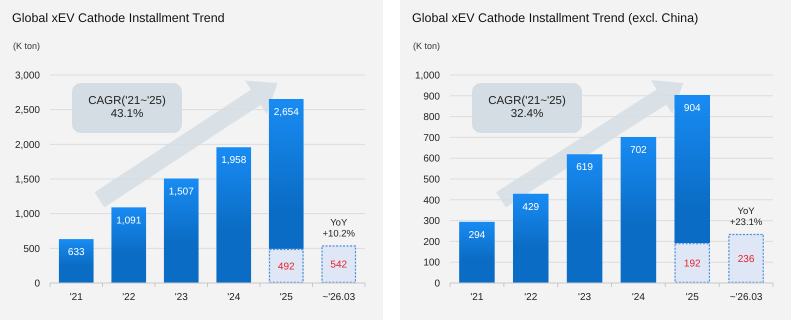 The height and width of the screenshot is (320, 791). I want to click on data-label: 1,958, so click(234, 160).